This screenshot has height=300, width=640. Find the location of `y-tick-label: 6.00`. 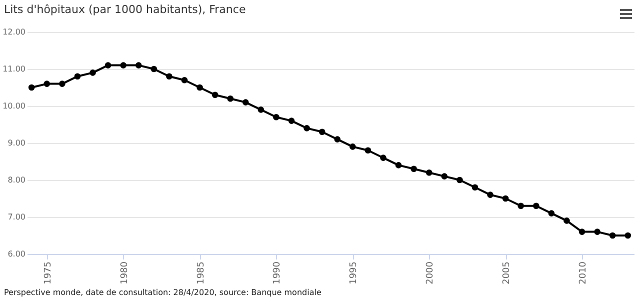

y-tick-label: 6.00 is located at coordinates (17, 254).